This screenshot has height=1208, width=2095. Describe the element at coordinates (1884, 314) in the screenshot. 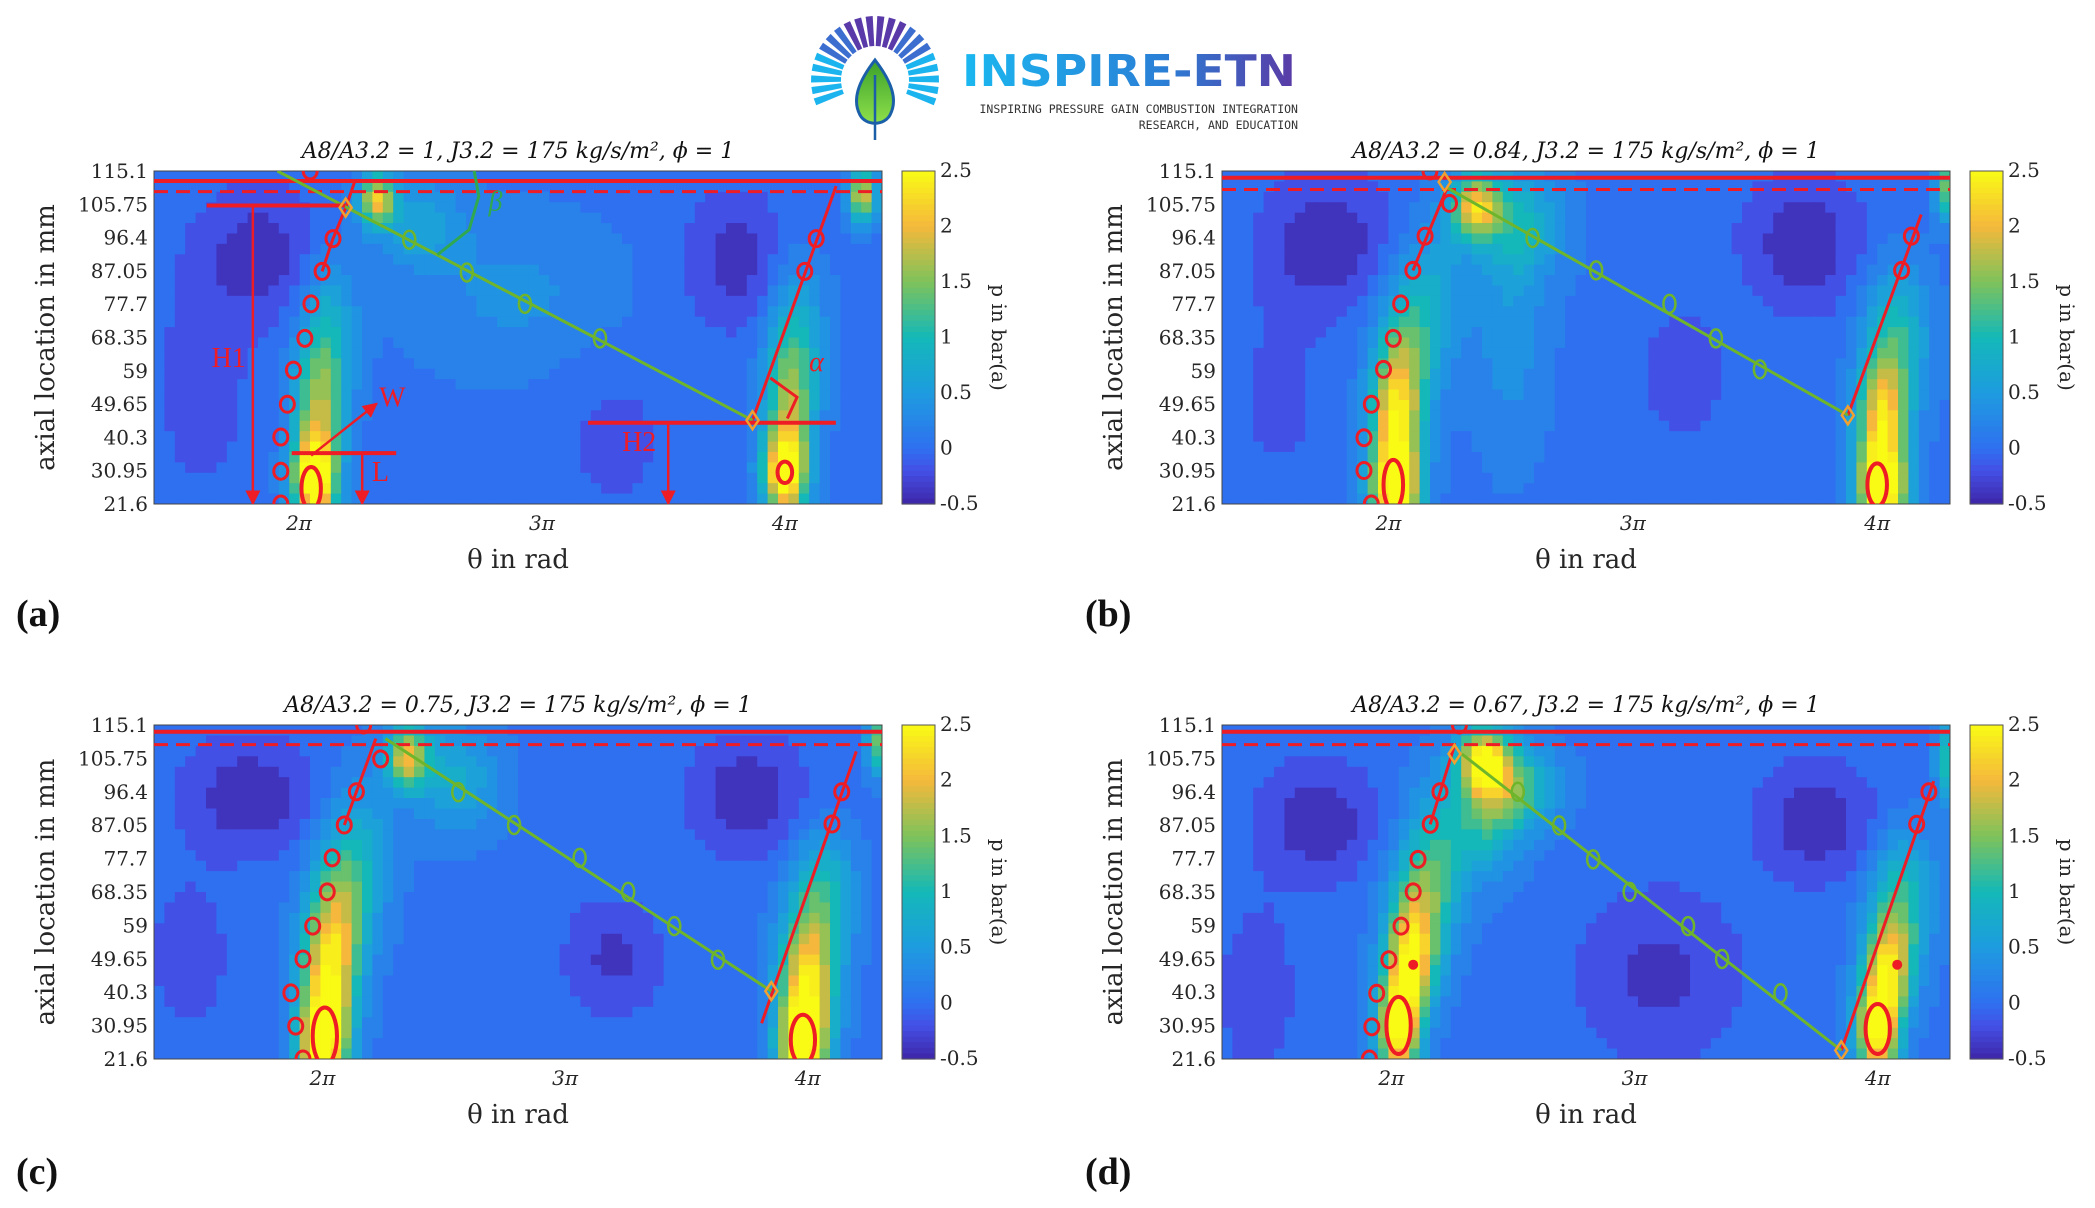

I see `detonation-front-line` at that location.